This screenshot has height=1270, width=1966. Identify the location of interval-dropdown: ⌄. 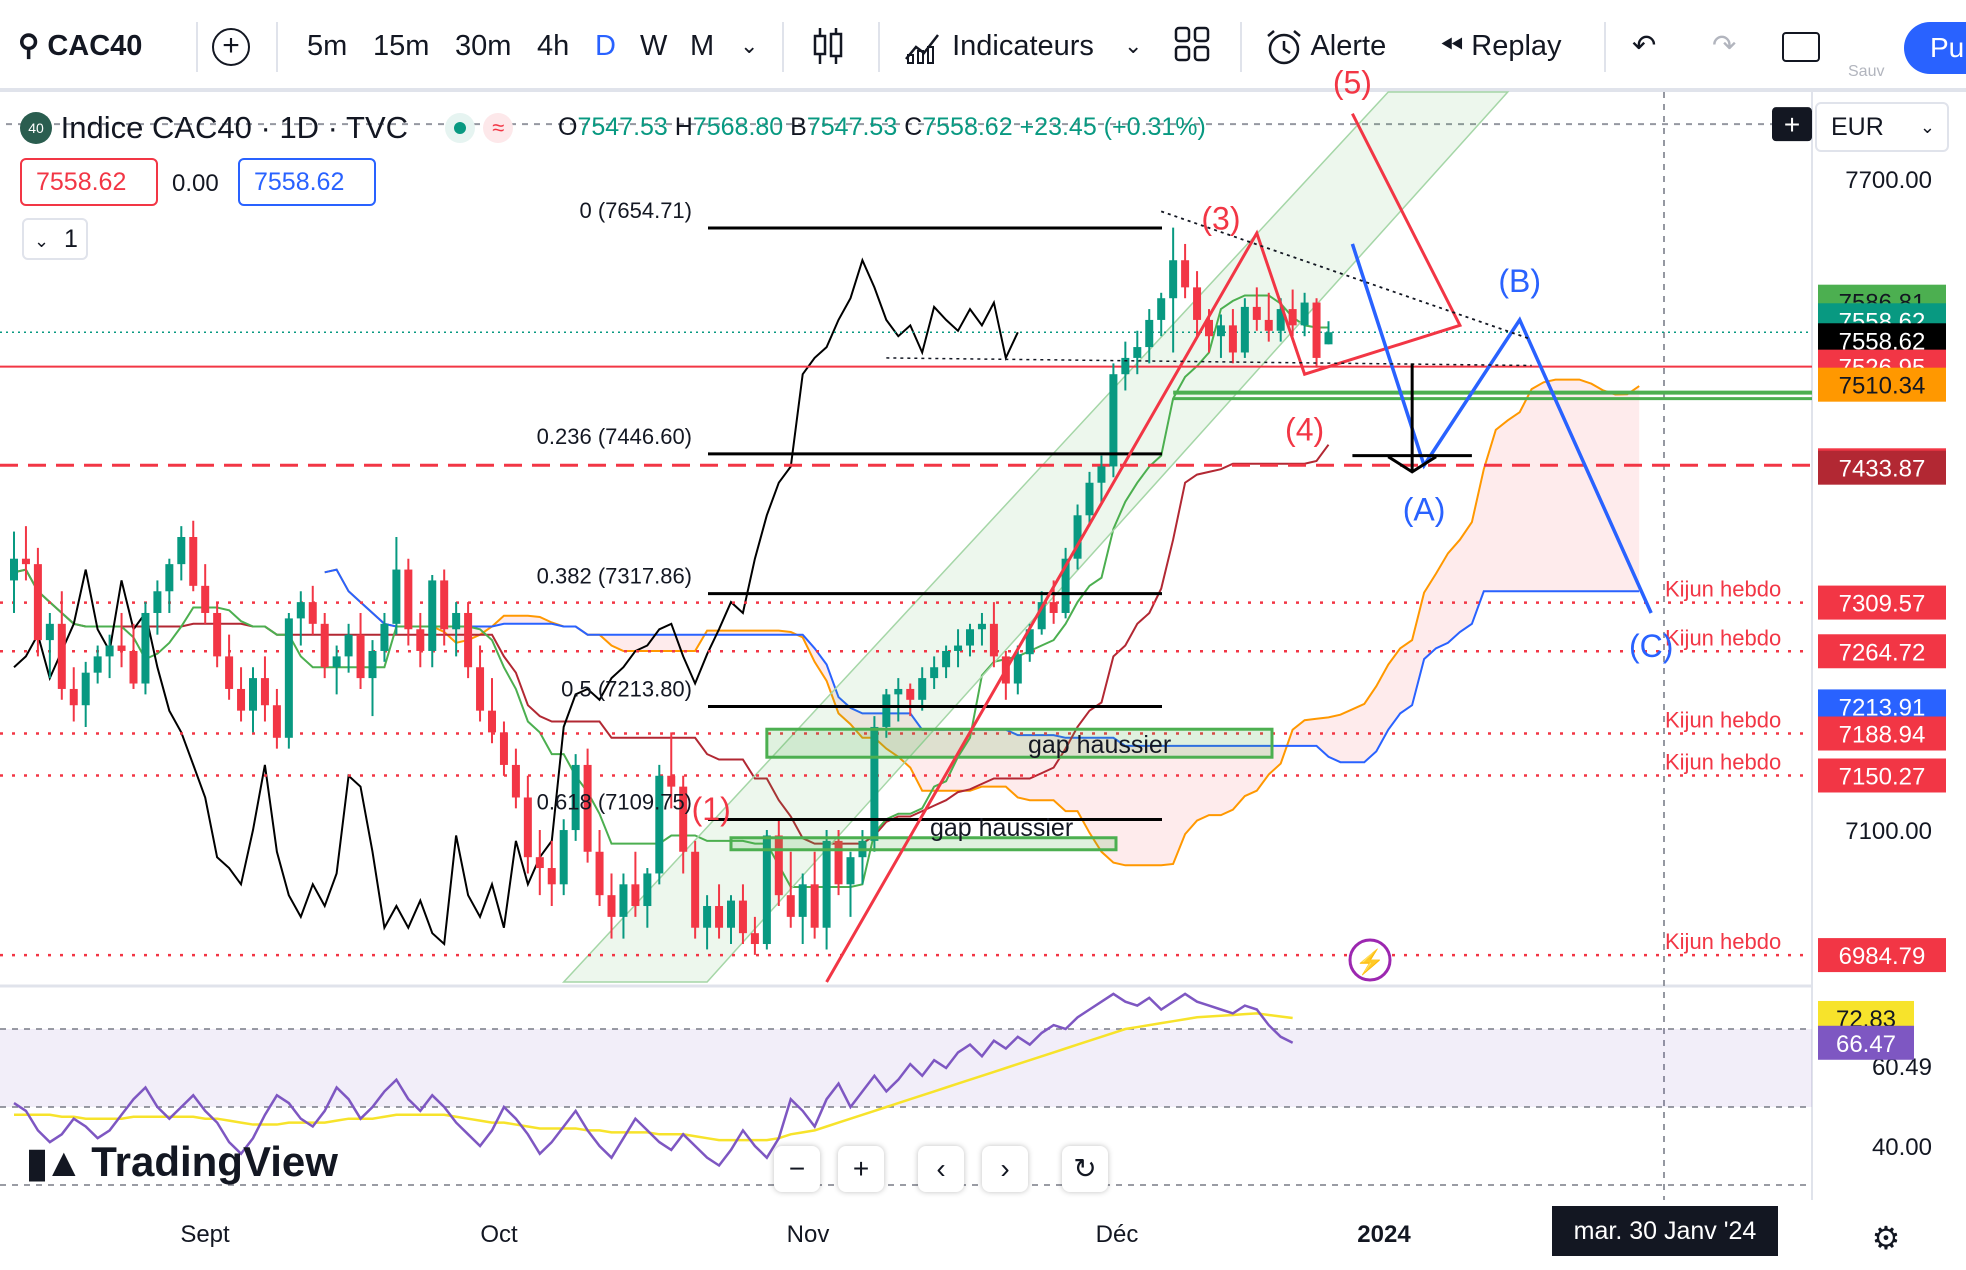
(749, 46).